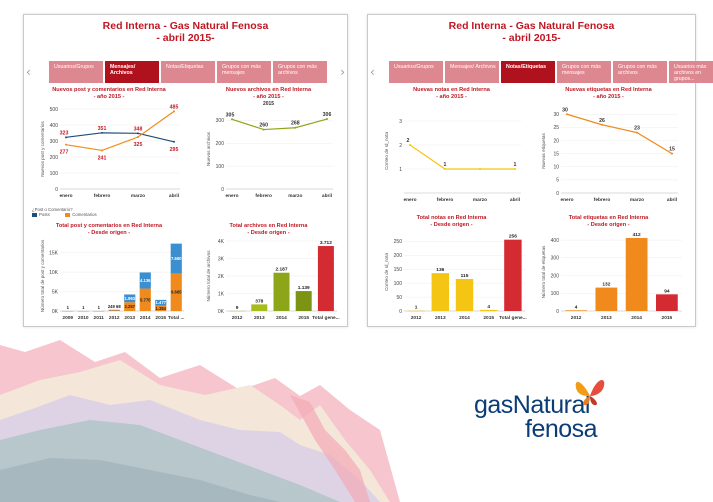 The width and height of the screenshot is (713, 502). What do you see at coordinates (400, 146) in the screenshot?
I see `y-tick-label: 2` at bounding box center [400, 146].